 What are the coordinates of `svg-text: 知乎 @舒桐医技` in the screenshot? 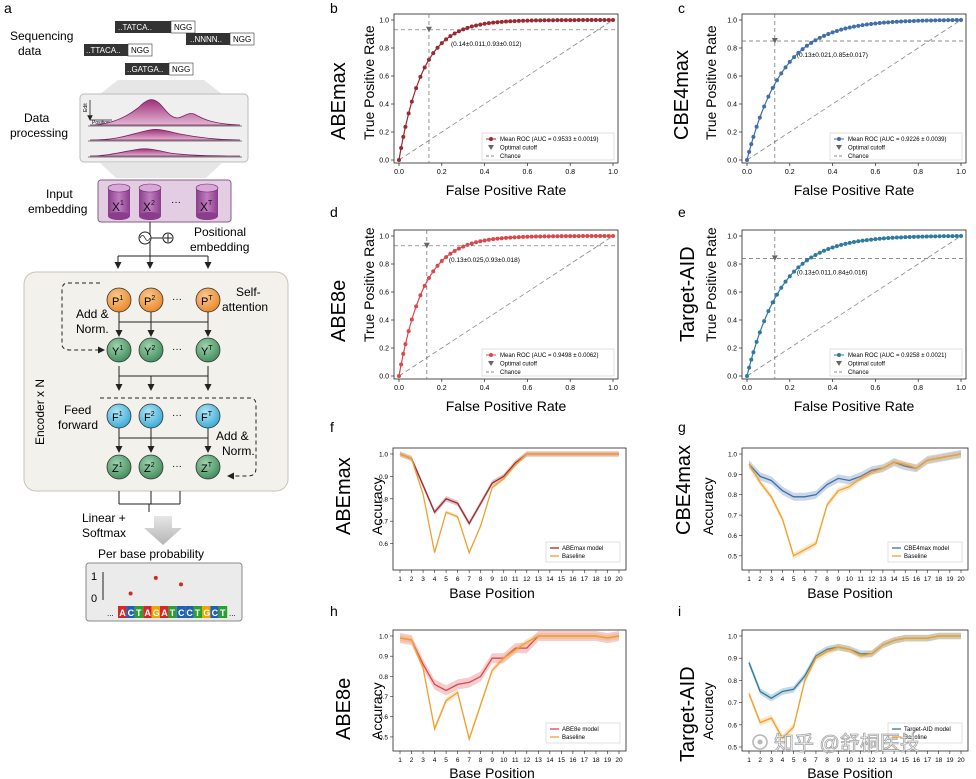 It's located at (847, 743).